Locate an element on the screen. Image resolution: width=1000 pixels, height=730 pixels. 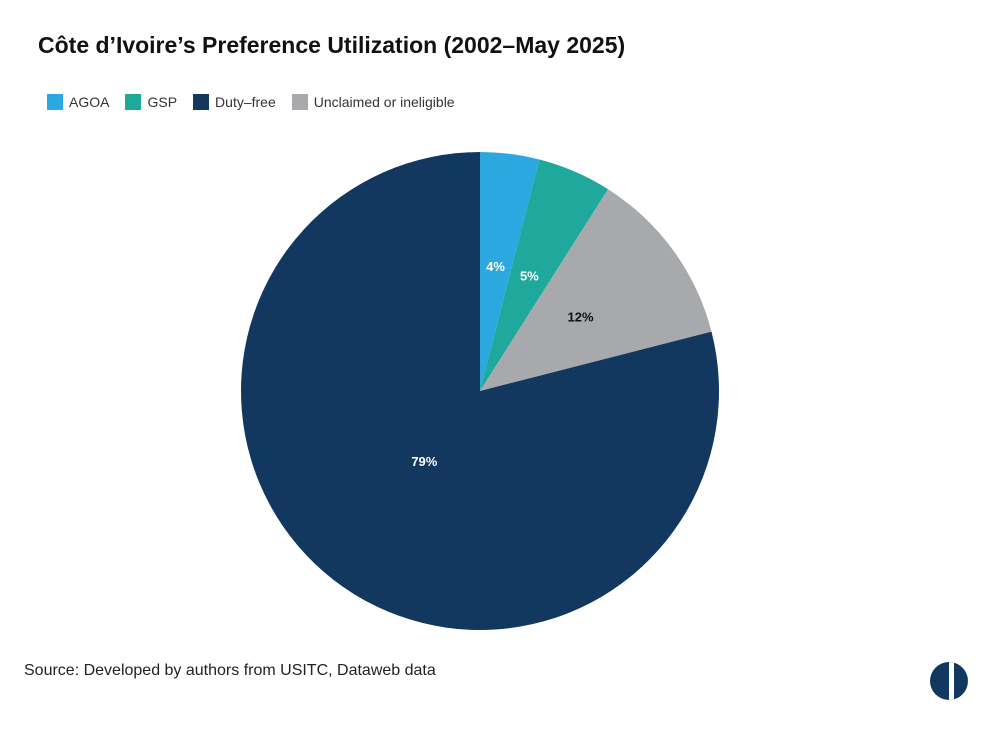
legend-item-gsp: GSP is located at coordinates (151, 102).